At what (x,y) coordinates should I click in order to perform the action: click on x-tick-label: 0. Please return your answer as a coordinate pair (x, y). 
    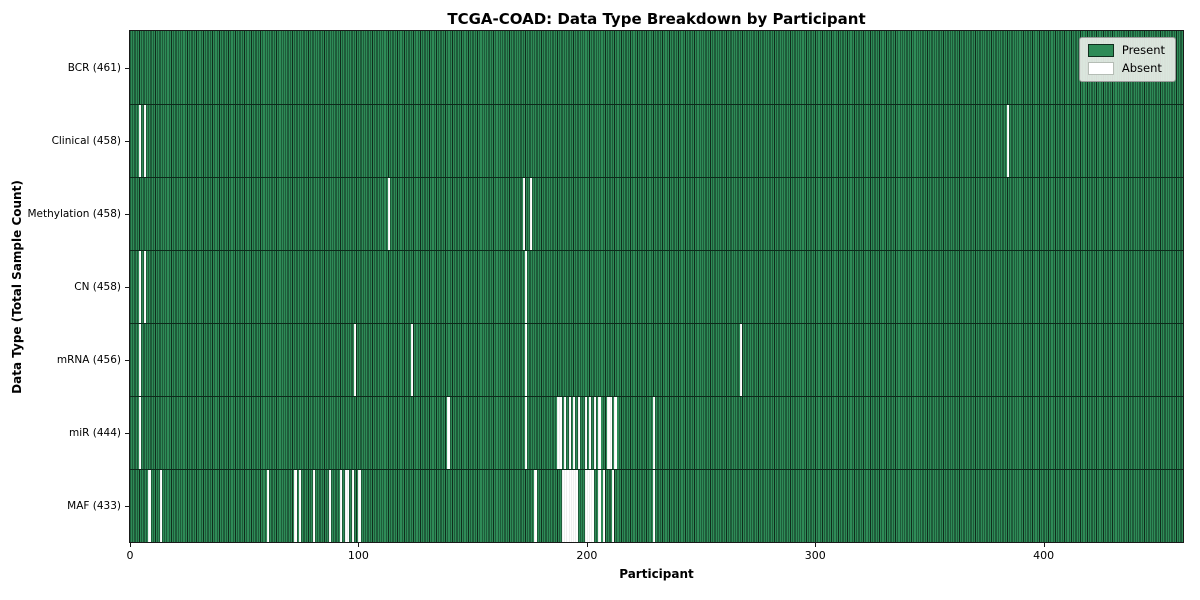
    Looking at the image, I should click on (130, 555).